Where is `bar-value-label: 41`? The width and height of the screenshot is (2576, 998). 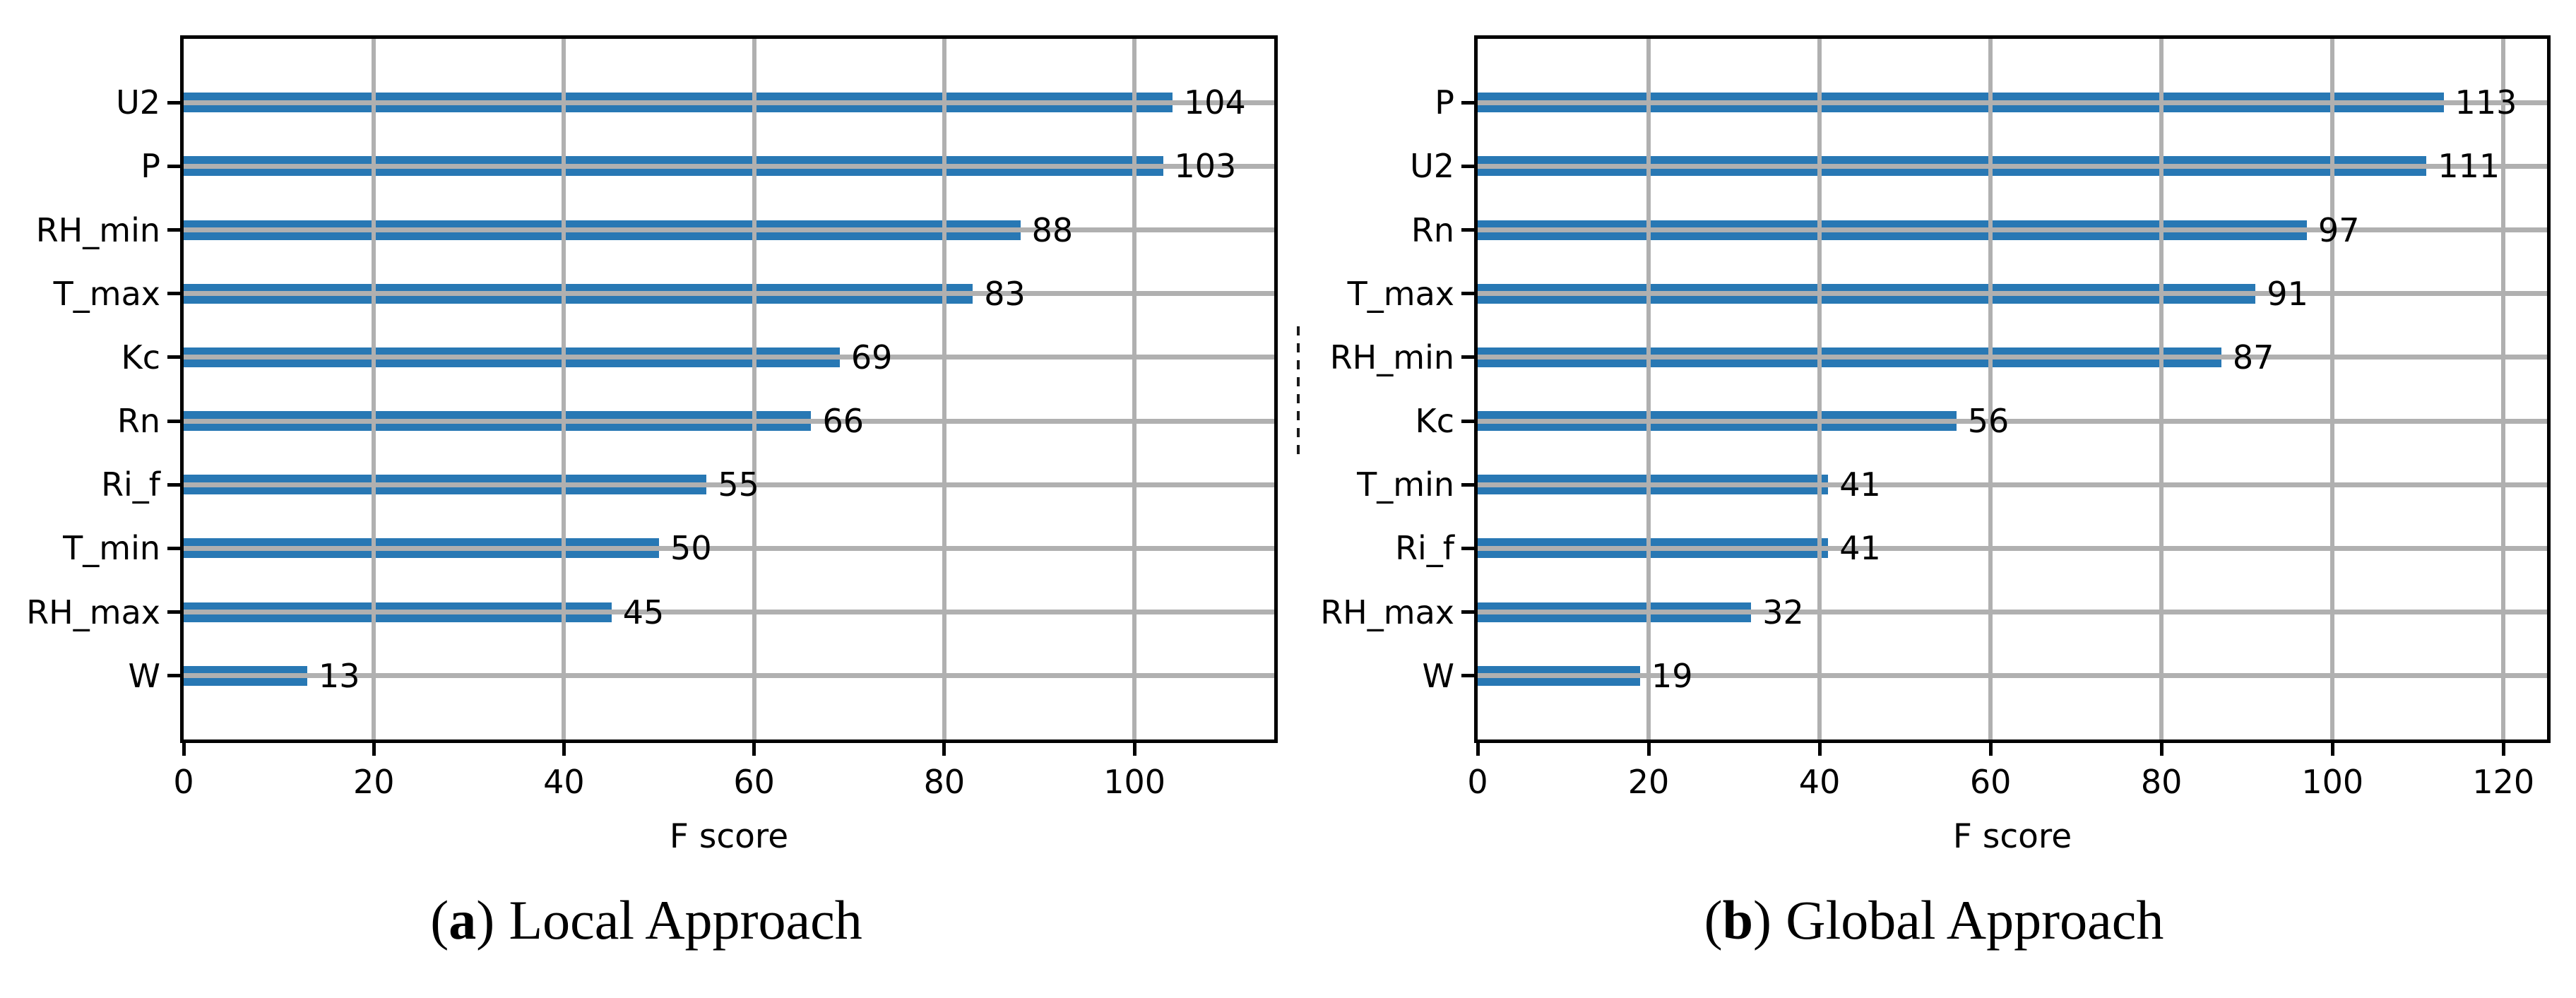 bar-value-label: 41 is located at coordinates (1860, 484).